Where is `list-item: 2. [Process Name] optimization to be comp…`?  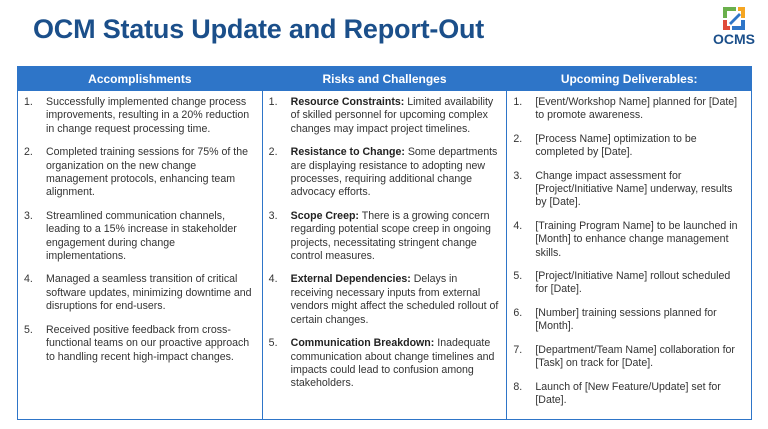 list-item: 2. [Process Name] optimization to be comp… is located at coordinates (628, 146).